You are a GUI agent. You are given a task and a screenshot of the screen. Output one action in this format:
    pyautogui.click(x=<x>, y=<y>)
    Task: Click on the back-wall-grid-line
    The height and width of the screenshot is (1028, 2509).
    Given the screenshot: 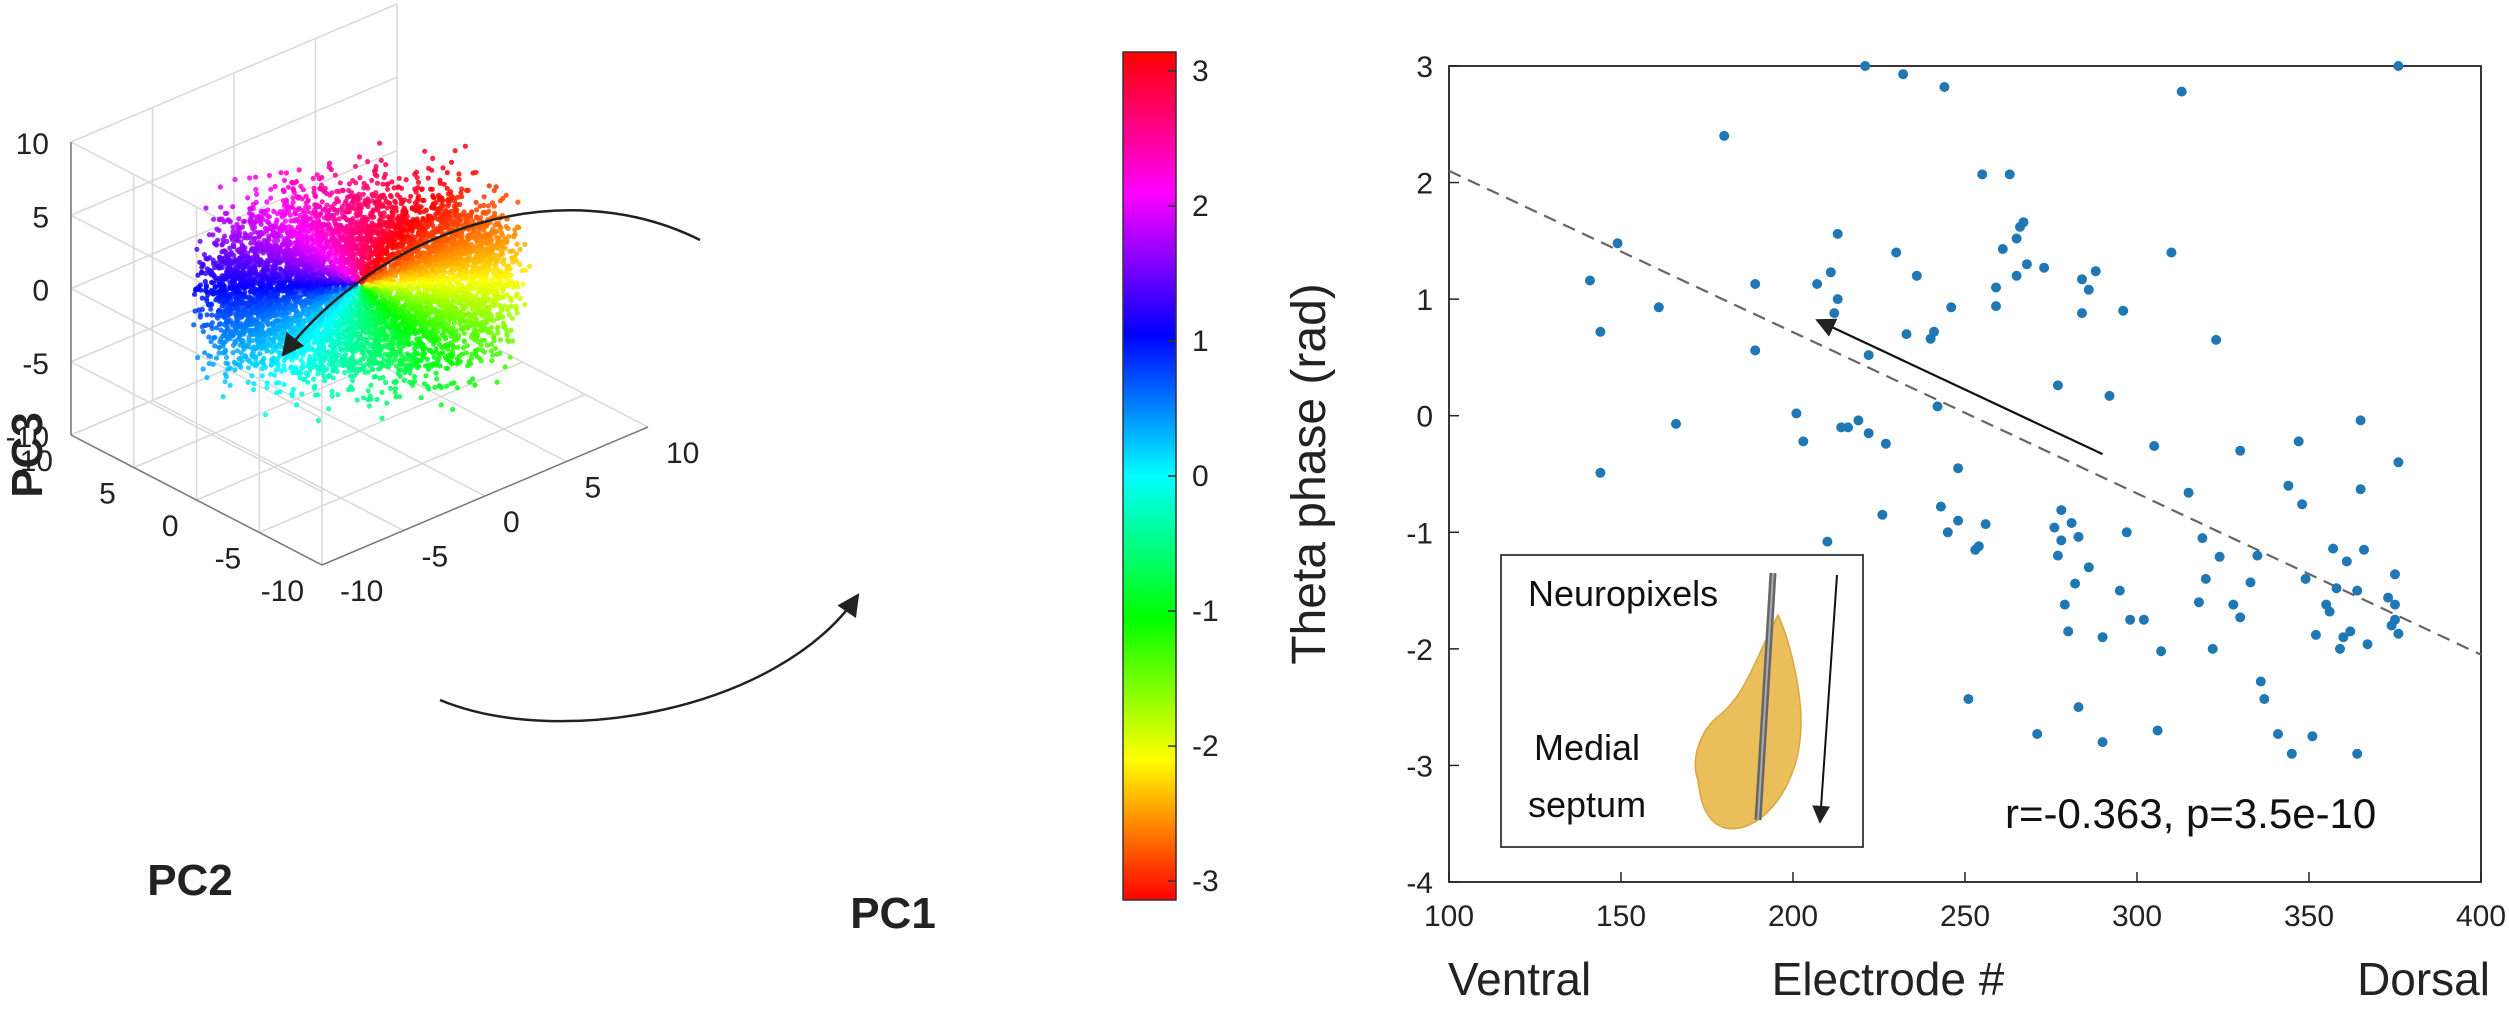 What is the action you would take?
    pyautogui.click(x=234, y=73)
    